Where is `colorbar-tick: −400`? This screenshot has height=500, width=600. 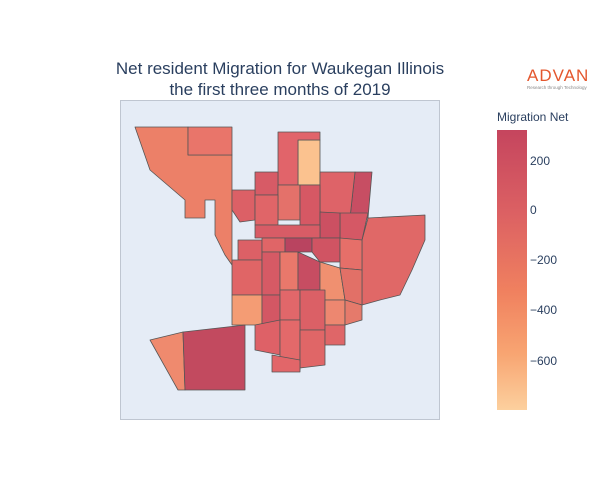 colorbar-tick: −400 is located at coordinates (544, 310).